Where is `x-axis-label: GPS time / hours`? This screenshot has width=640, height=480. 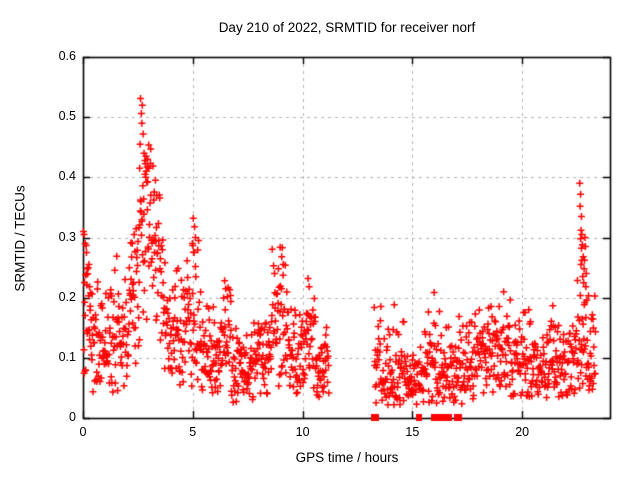
x-axis-label: GPS time / hours is located at coordinates (347, 457).